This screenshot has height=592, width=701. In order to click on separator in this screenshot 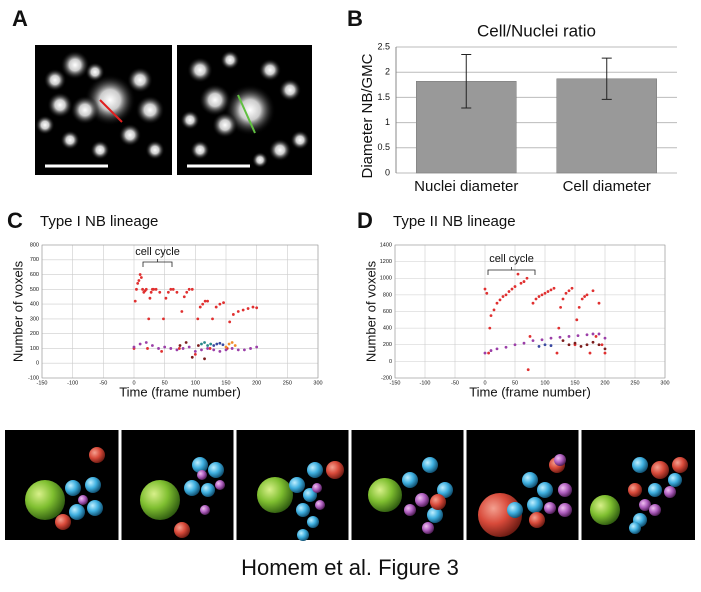, I will do `click(350, 485)`.